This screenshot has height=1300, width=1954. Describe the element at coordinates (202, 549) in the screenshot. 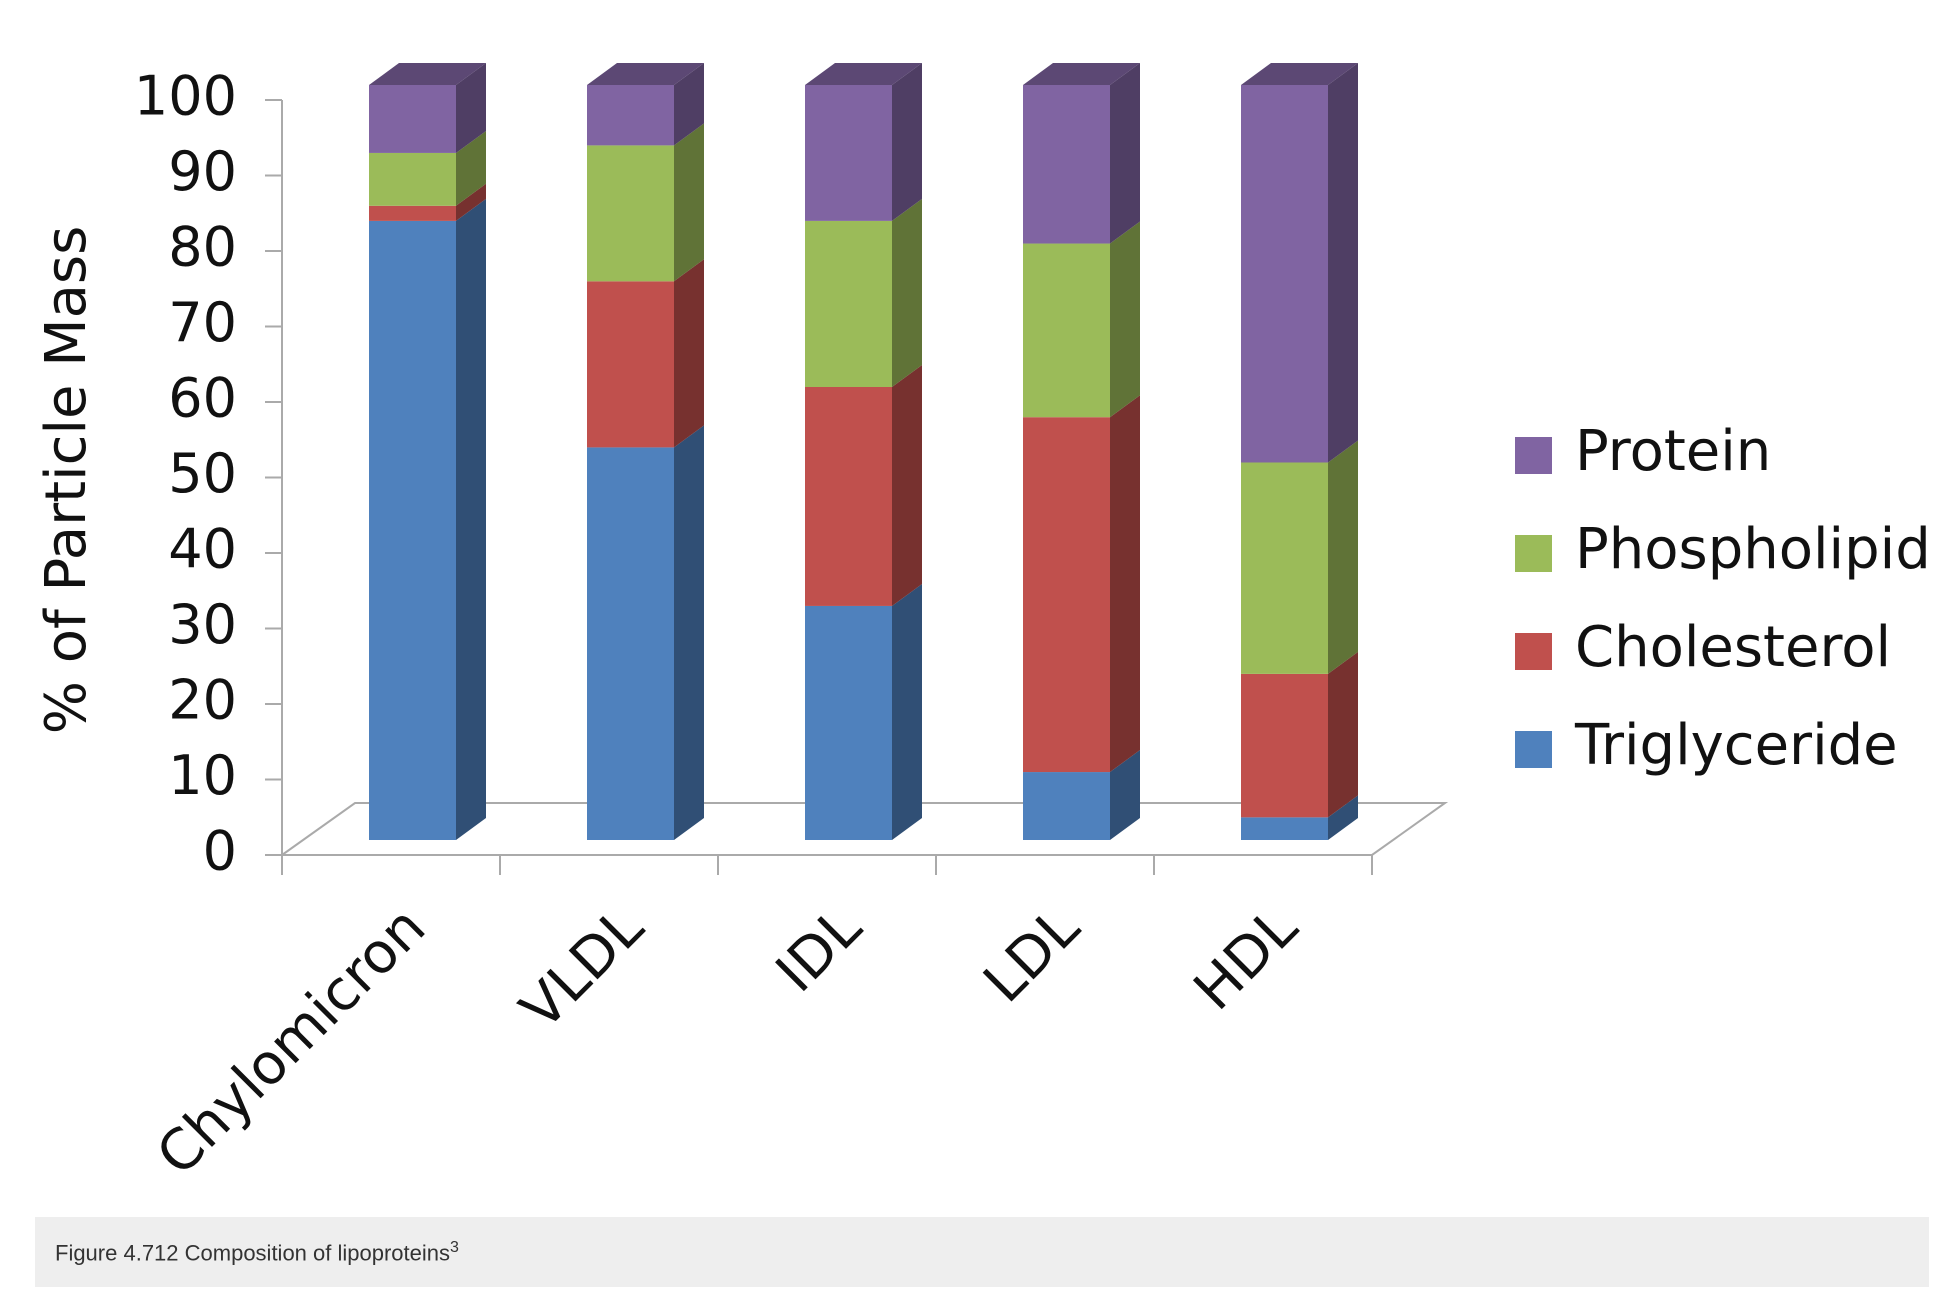

I see `y-tick-label: 40` at that location.